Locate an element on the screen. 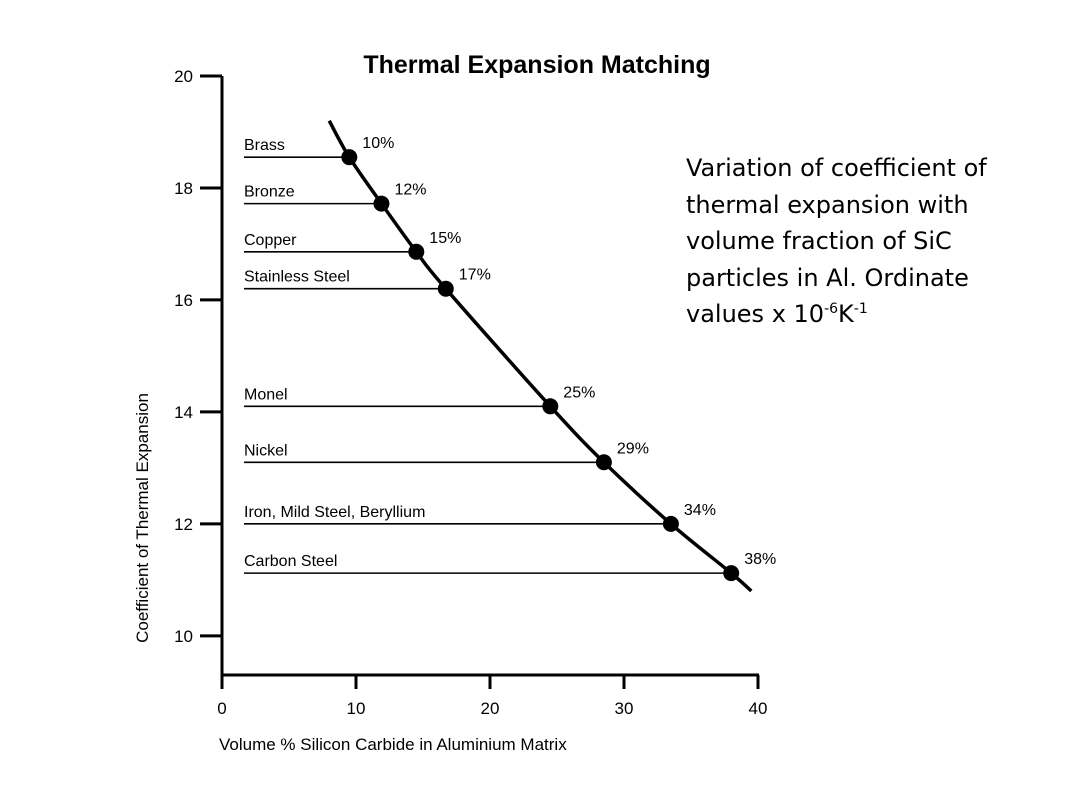 The image size is (1080, 810). y-axis: 10 12 14 16 18 20 is located at coordinates (199, 372).